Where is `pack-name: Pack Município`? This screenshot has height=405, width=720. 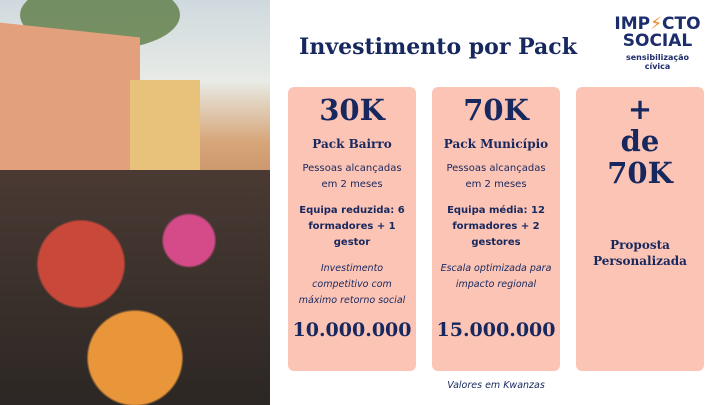
pack-name: Pack Município is located at coordinates (496, 144).